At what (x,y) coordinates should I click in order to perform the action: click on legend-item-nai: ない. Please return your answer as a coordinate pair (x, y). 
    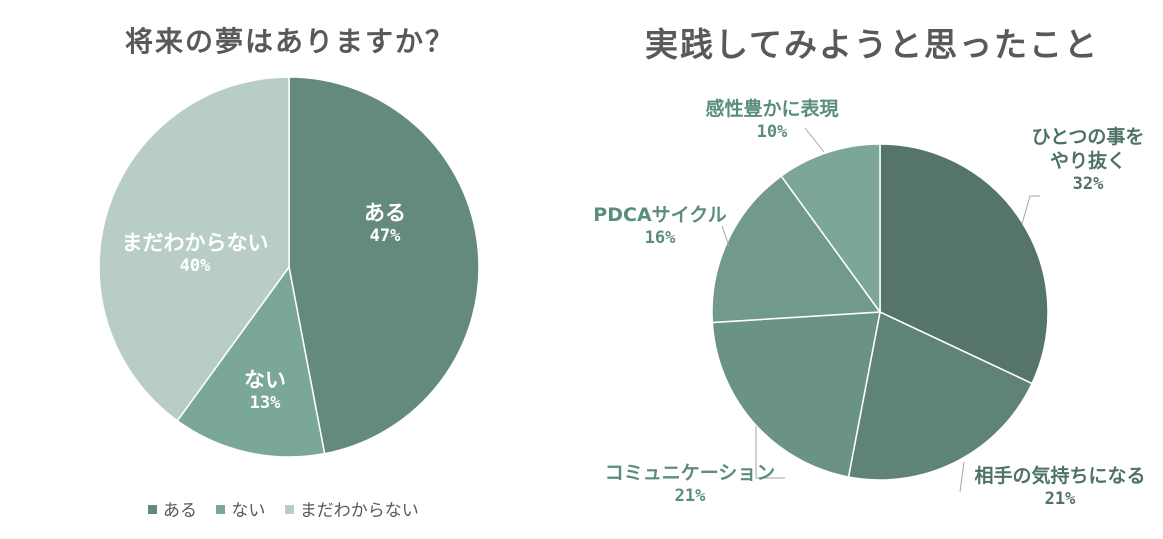
    Looking at the image, I should click on (240, 508).